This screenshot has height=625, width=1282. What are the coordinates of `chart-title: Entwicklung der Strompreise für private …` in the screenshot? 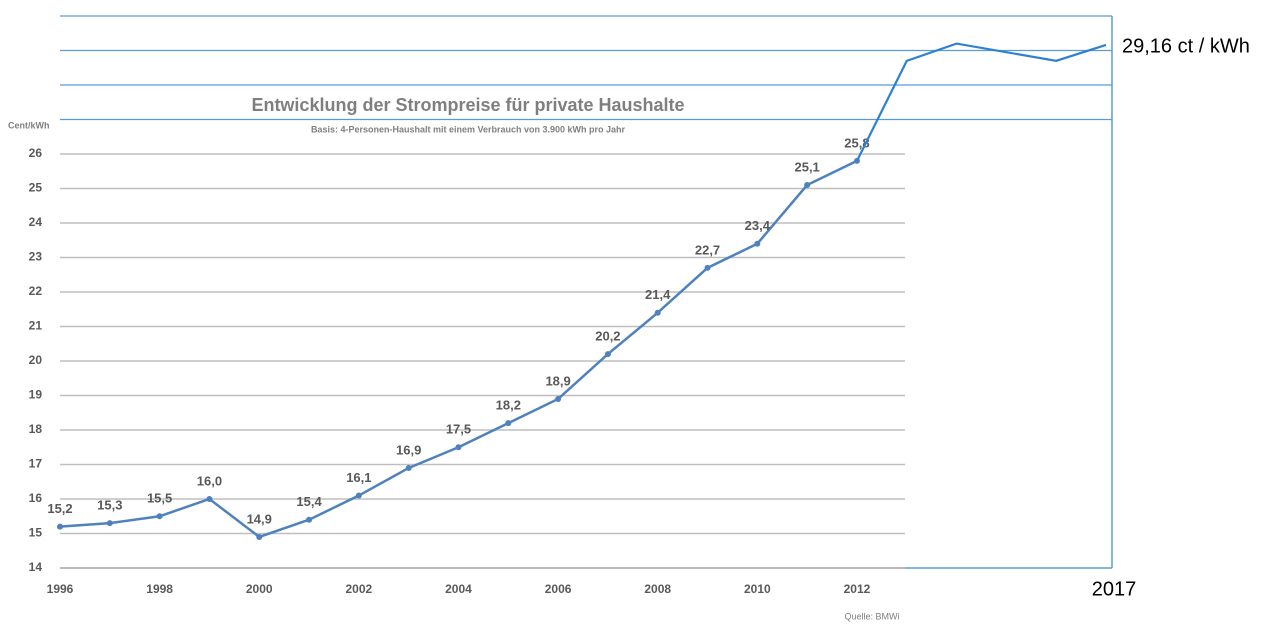 It's located at (467, 105).